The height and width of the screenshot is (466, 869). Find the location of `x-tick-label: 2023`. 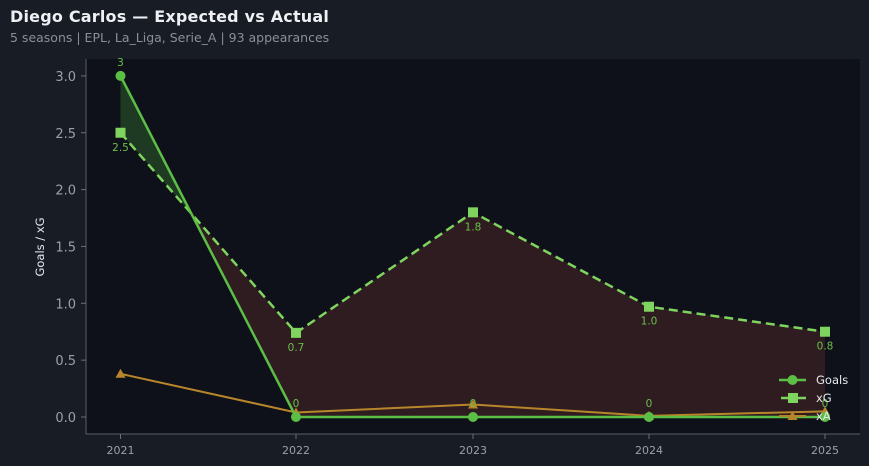

x-tick-label: 2023 is located at coordinates (473, 450).